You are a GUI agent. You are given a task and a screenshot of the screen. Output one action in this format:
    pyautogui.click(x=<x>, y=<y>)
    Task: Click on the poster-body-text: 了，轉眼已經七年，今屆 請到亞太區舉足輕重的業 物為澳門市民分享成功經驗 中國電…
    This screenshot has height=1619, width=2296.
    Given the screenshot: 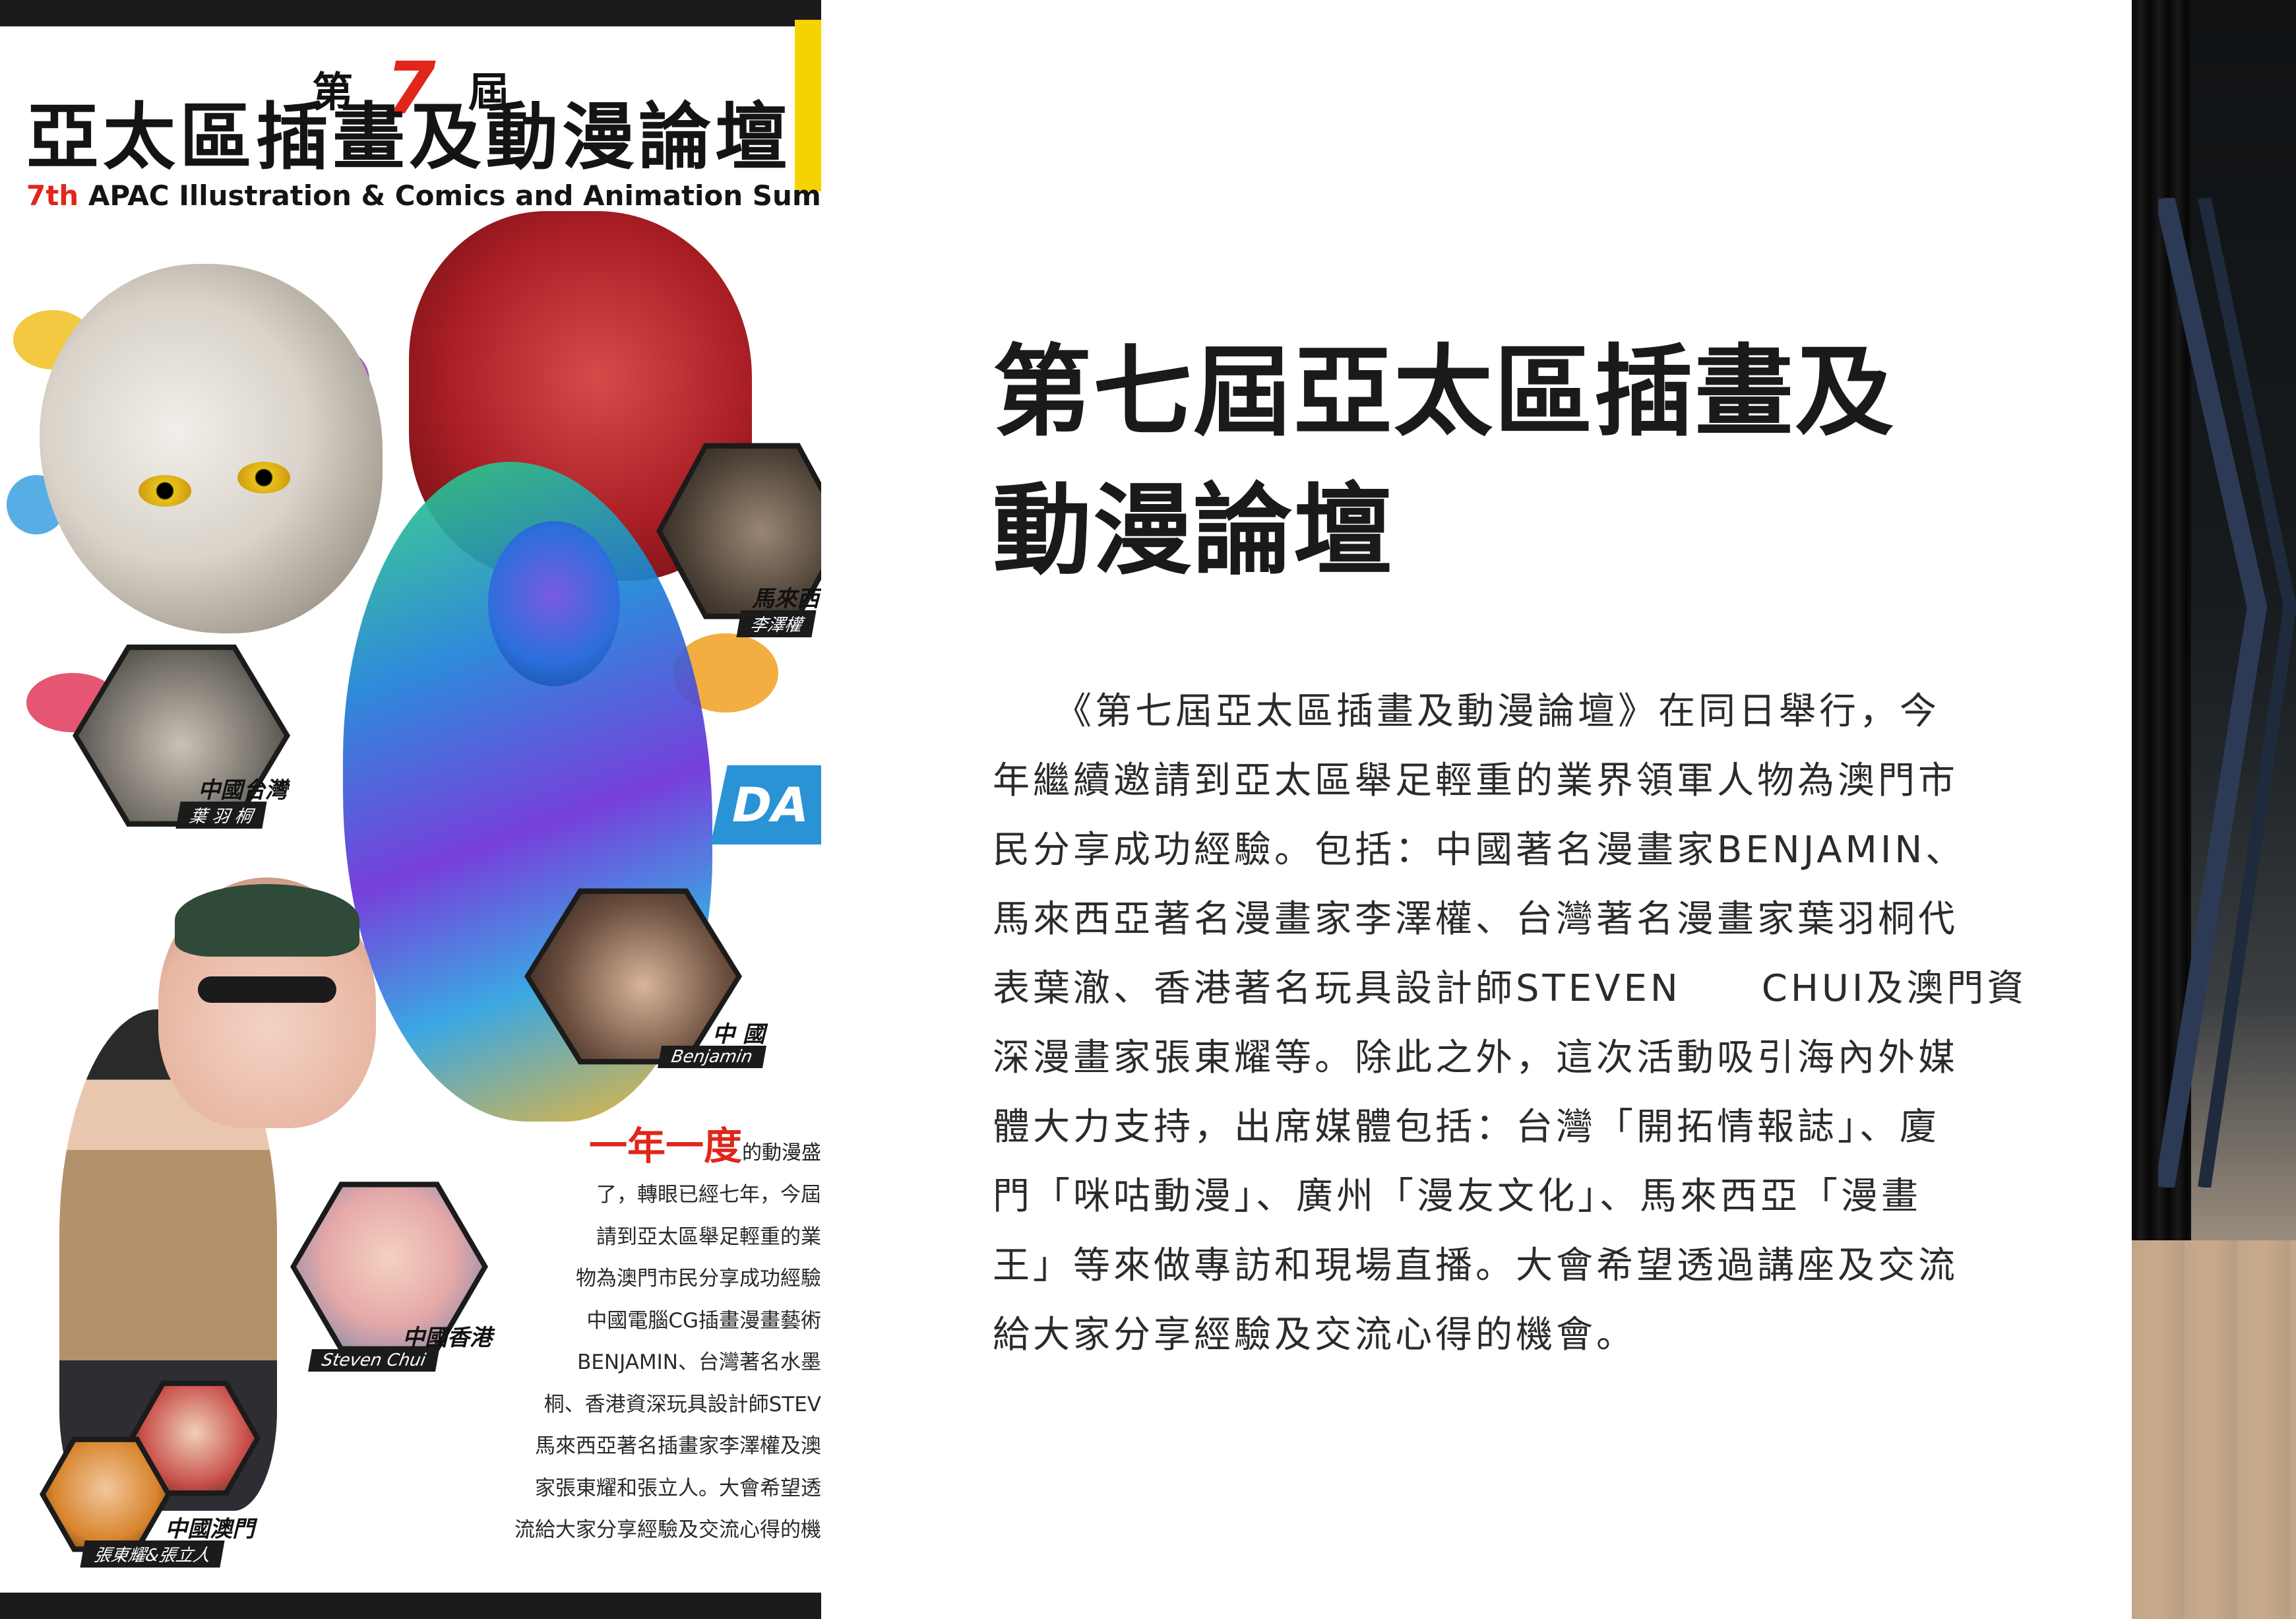 What is the action you would take?
    pyautogui.click(x=628, y=1363)
    